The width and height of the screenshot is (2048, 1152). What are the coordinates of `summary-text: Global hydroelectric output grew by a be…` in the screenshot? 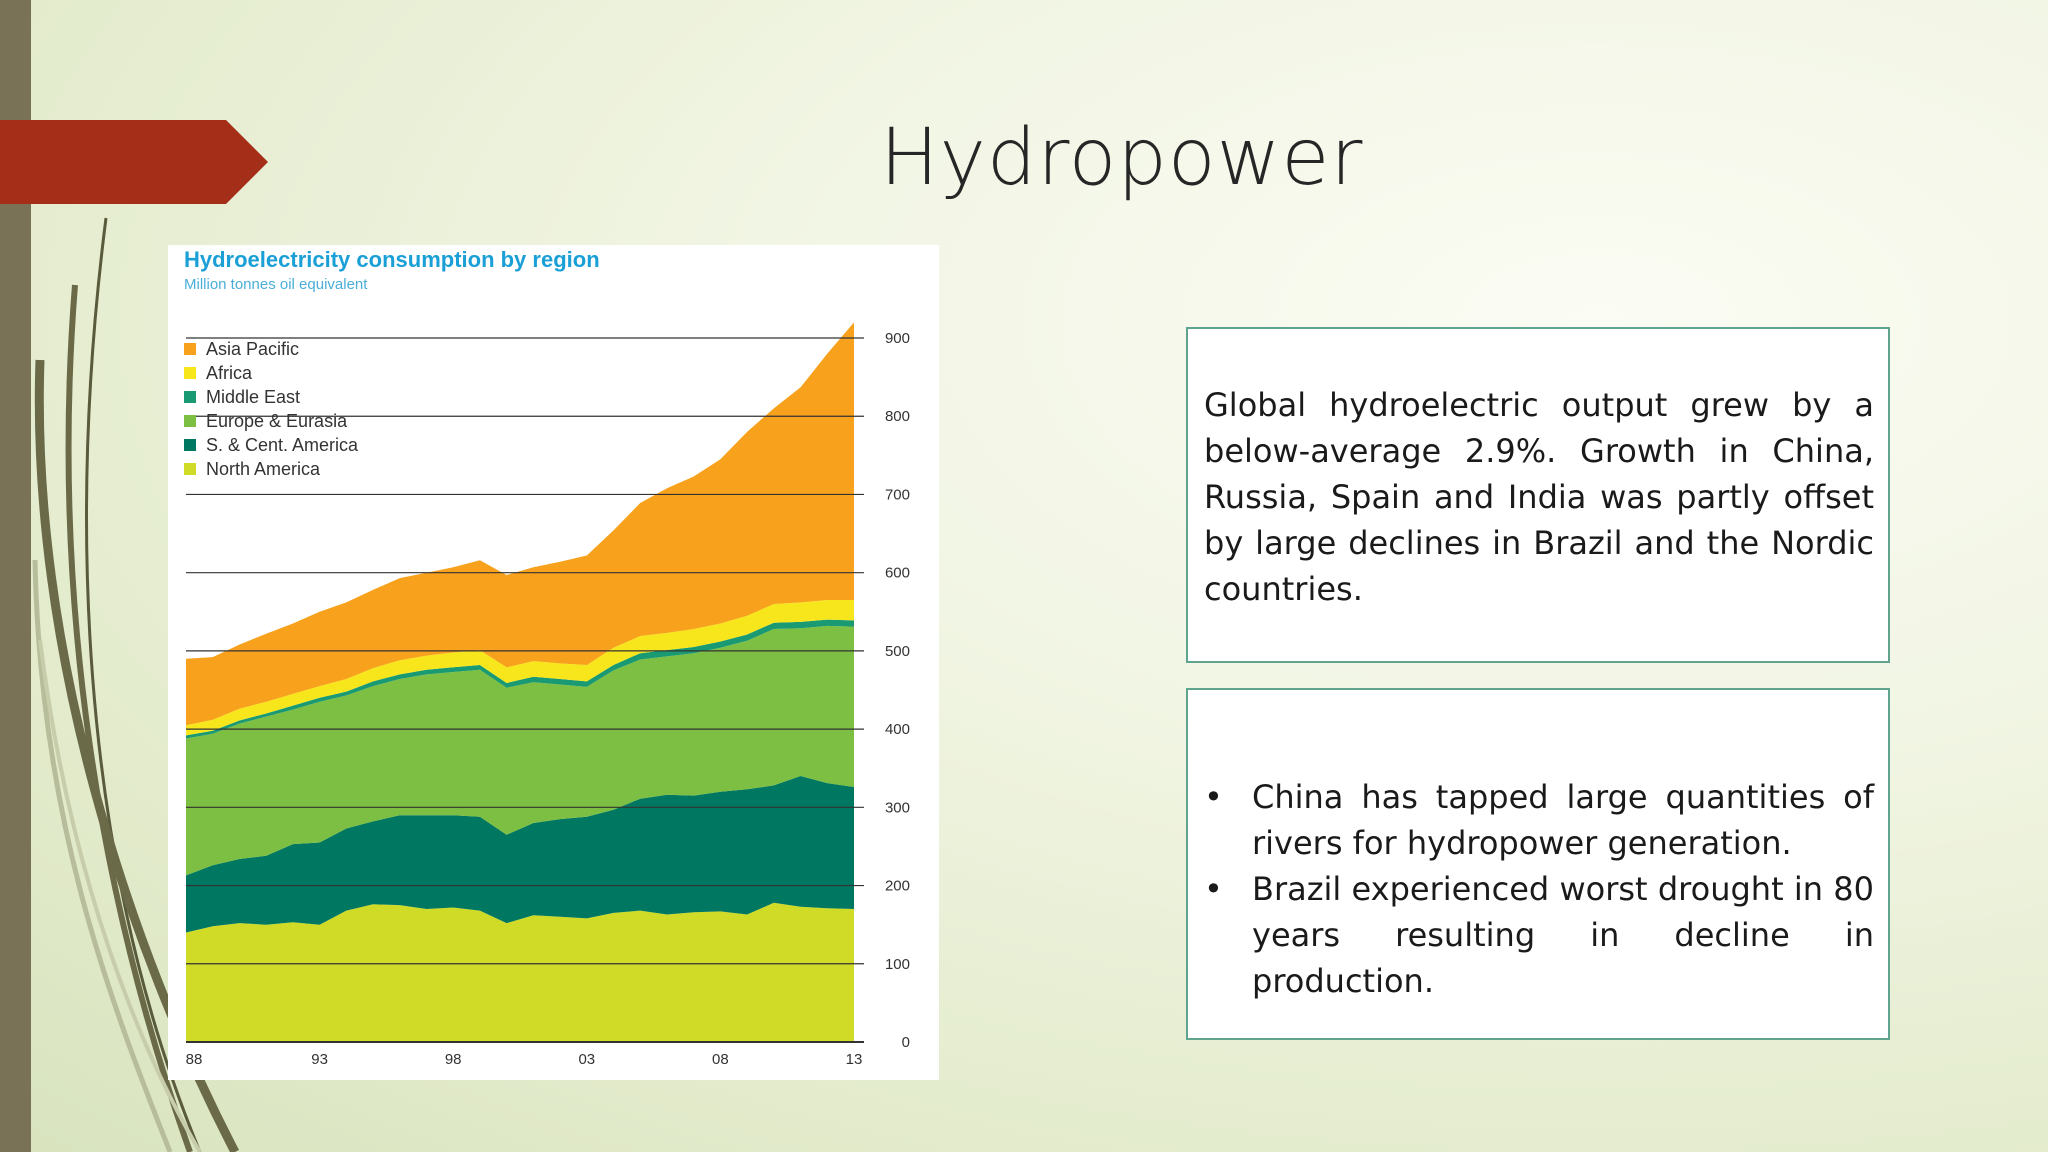 It's located at (1539, 497).